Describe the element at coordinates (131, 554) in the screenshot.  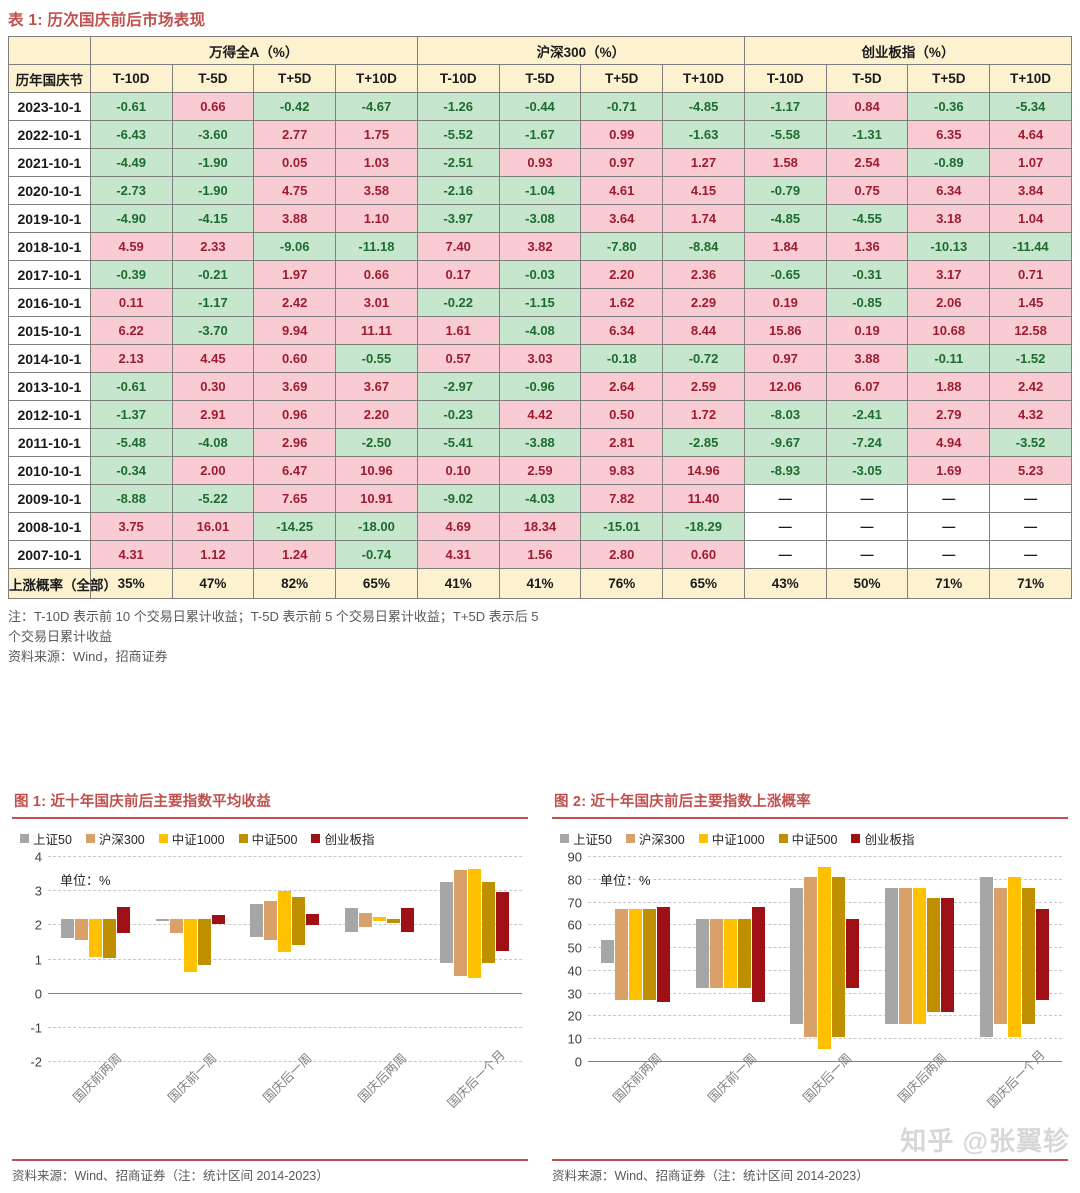
I see `table-cell: 4.31` at that location.